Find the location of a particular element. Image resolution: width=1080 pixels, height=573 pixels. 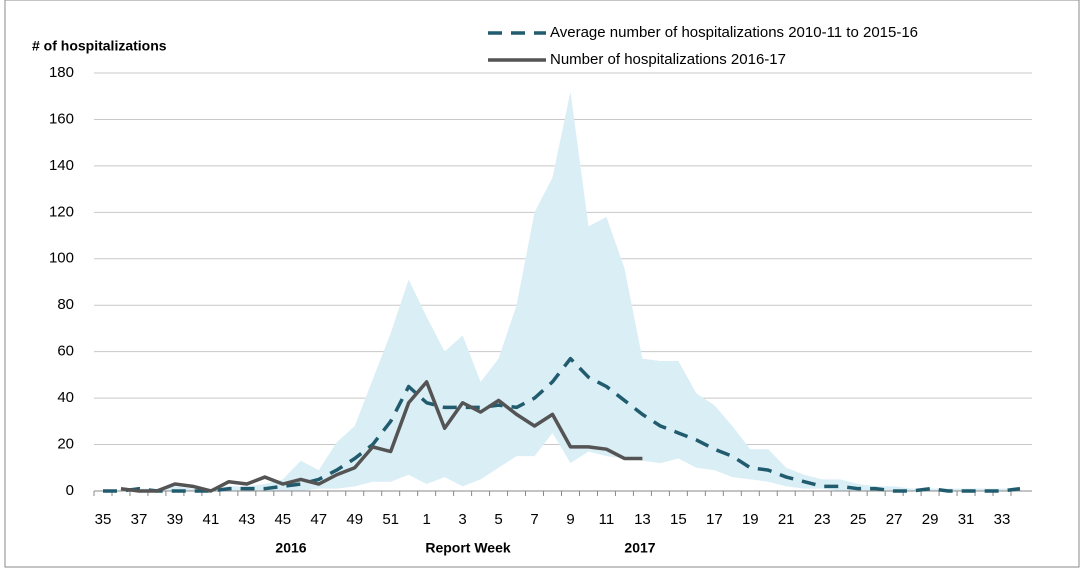

x-tick-label: 41 is located at coordinates (211, 519).